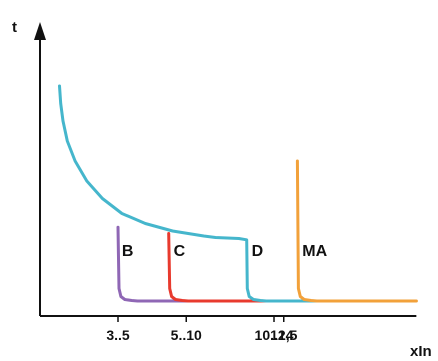  What do you see at coordinates (186, 335) in the screenshot?
I see `x-tick-label-2: 5..10` at bounding box center [186, 335].